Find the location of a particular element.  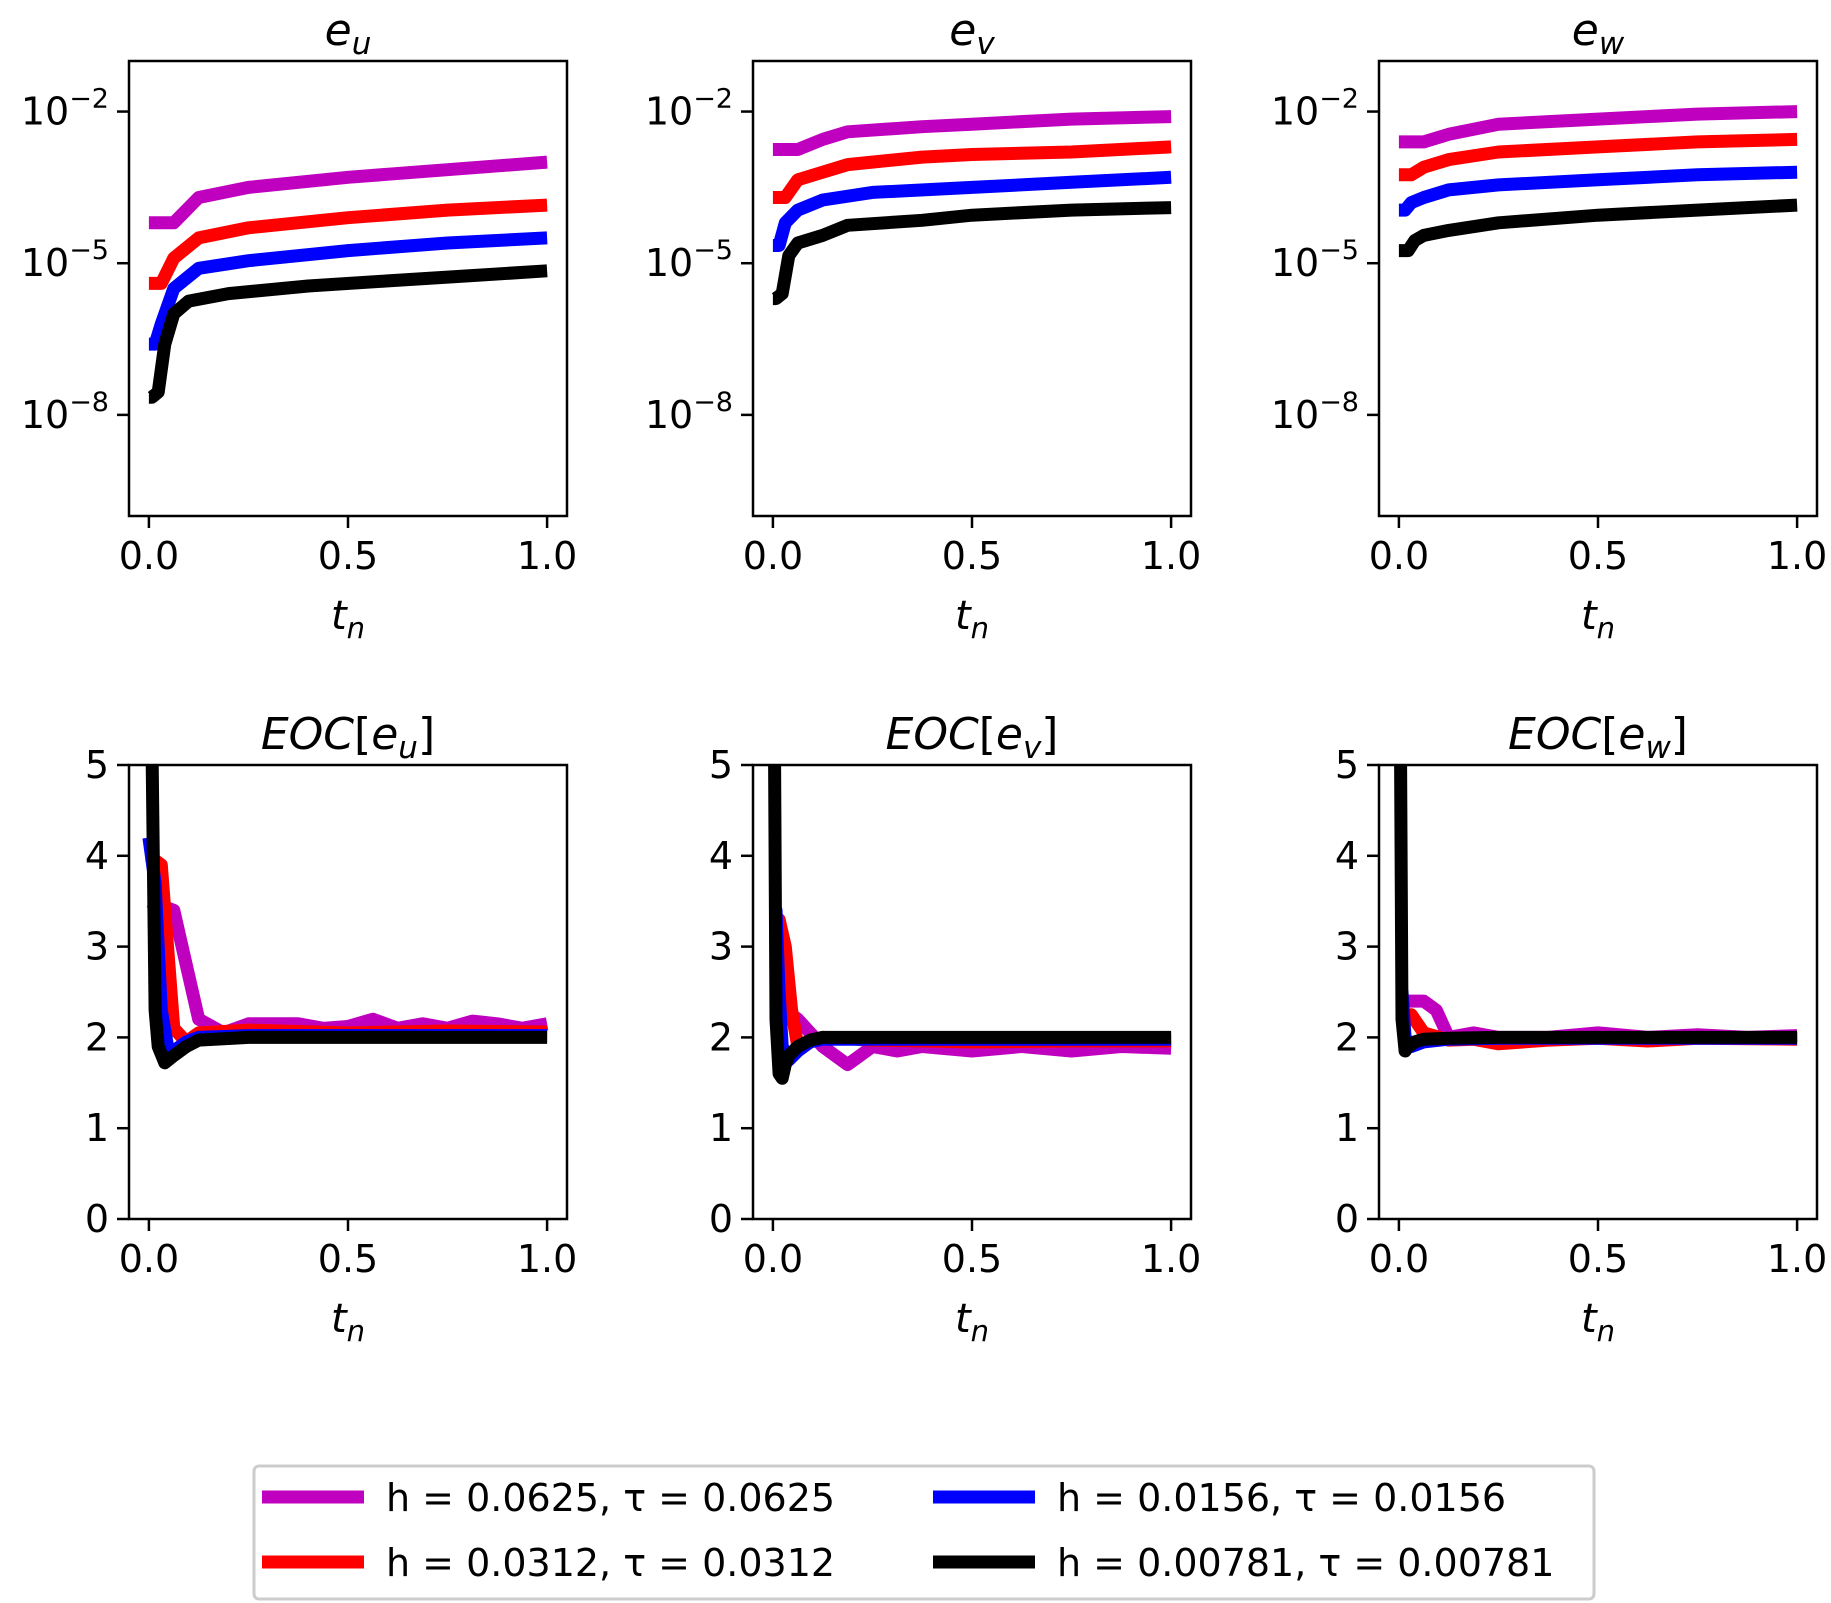

chart-panel-2: 0.0 0.5 1.0 10⁻² 10⁻⁵ 10⁻⁸ ew tn is located at coordinates (1549, 325).